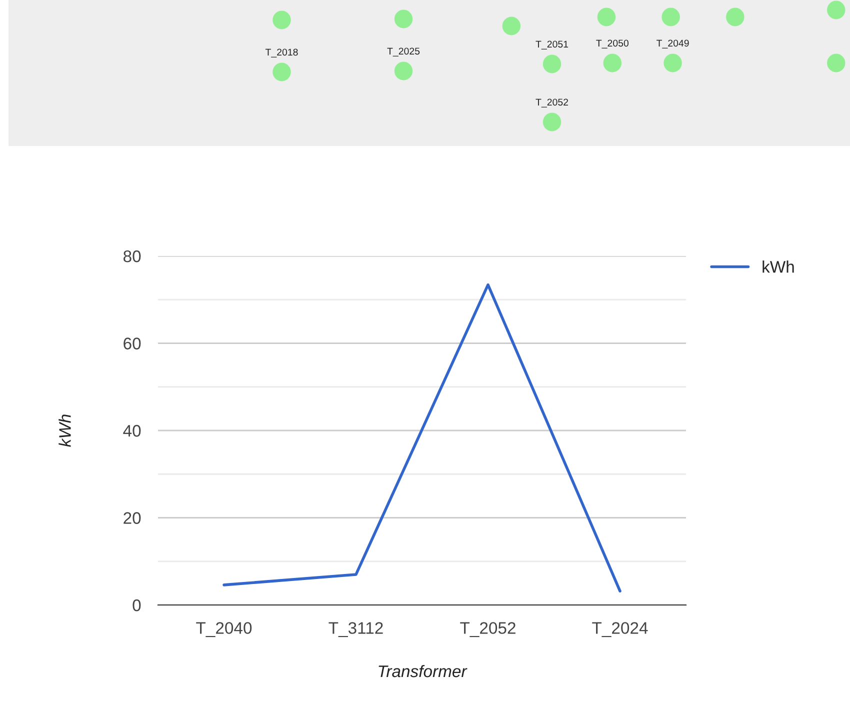 This screenshot has height=709, width=850. What do you see at coordinates (488, 630) in the screenshot?
I see `x-tick-label: T_2052` at bounding box center [488, 630].